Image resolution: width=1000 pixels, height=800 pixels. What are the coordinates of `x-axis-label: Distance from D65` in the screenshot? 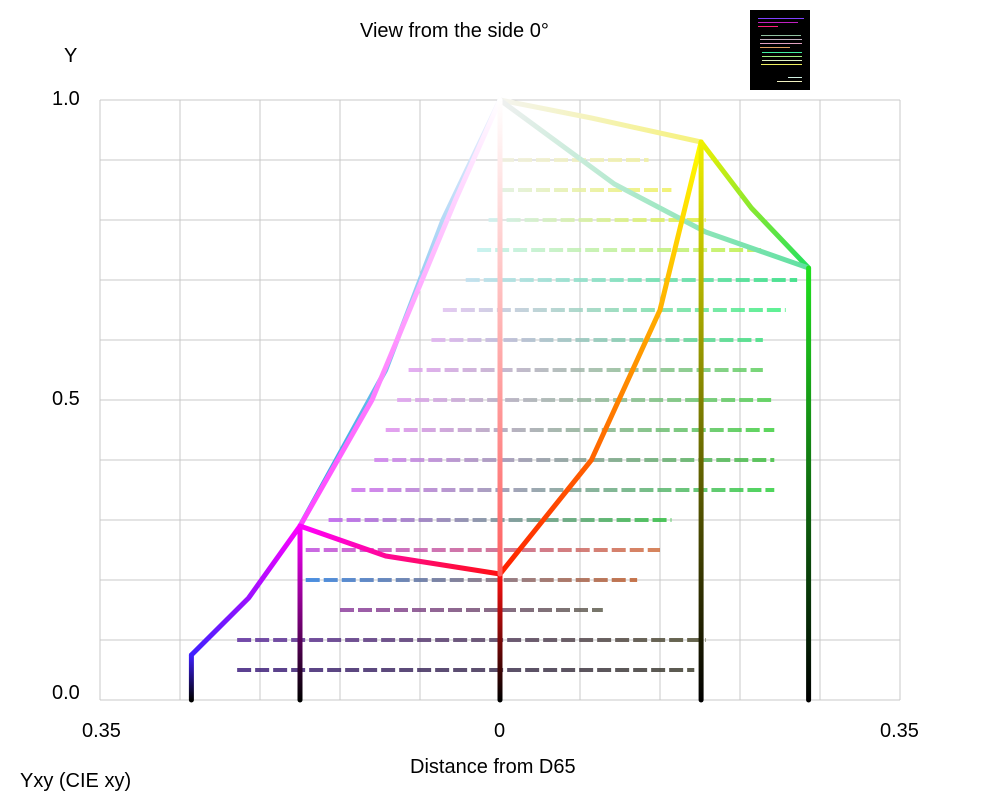 It's located at (493, 767).